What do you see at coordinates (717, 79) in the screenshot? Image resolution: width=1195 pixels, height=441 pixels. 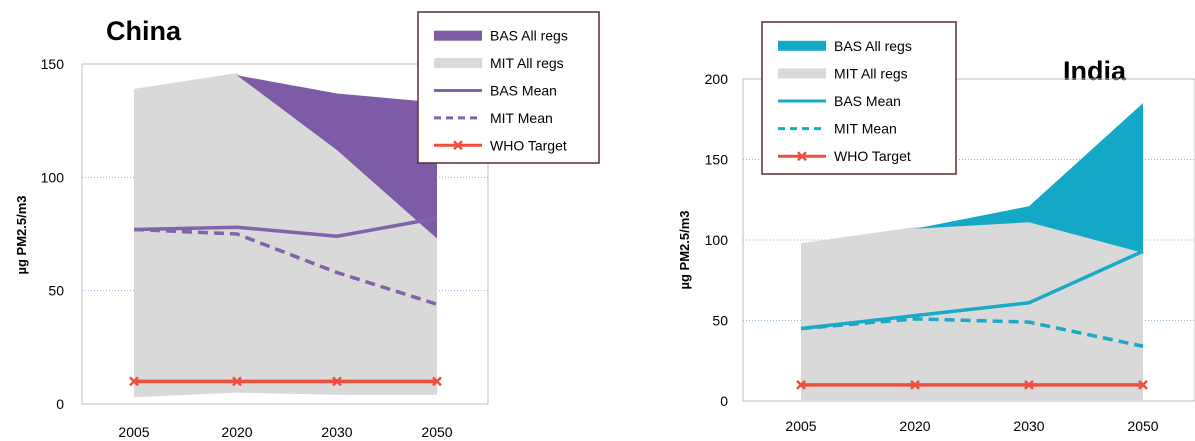 I see `y-tick-label: 200` at bounding box center [717, 79].